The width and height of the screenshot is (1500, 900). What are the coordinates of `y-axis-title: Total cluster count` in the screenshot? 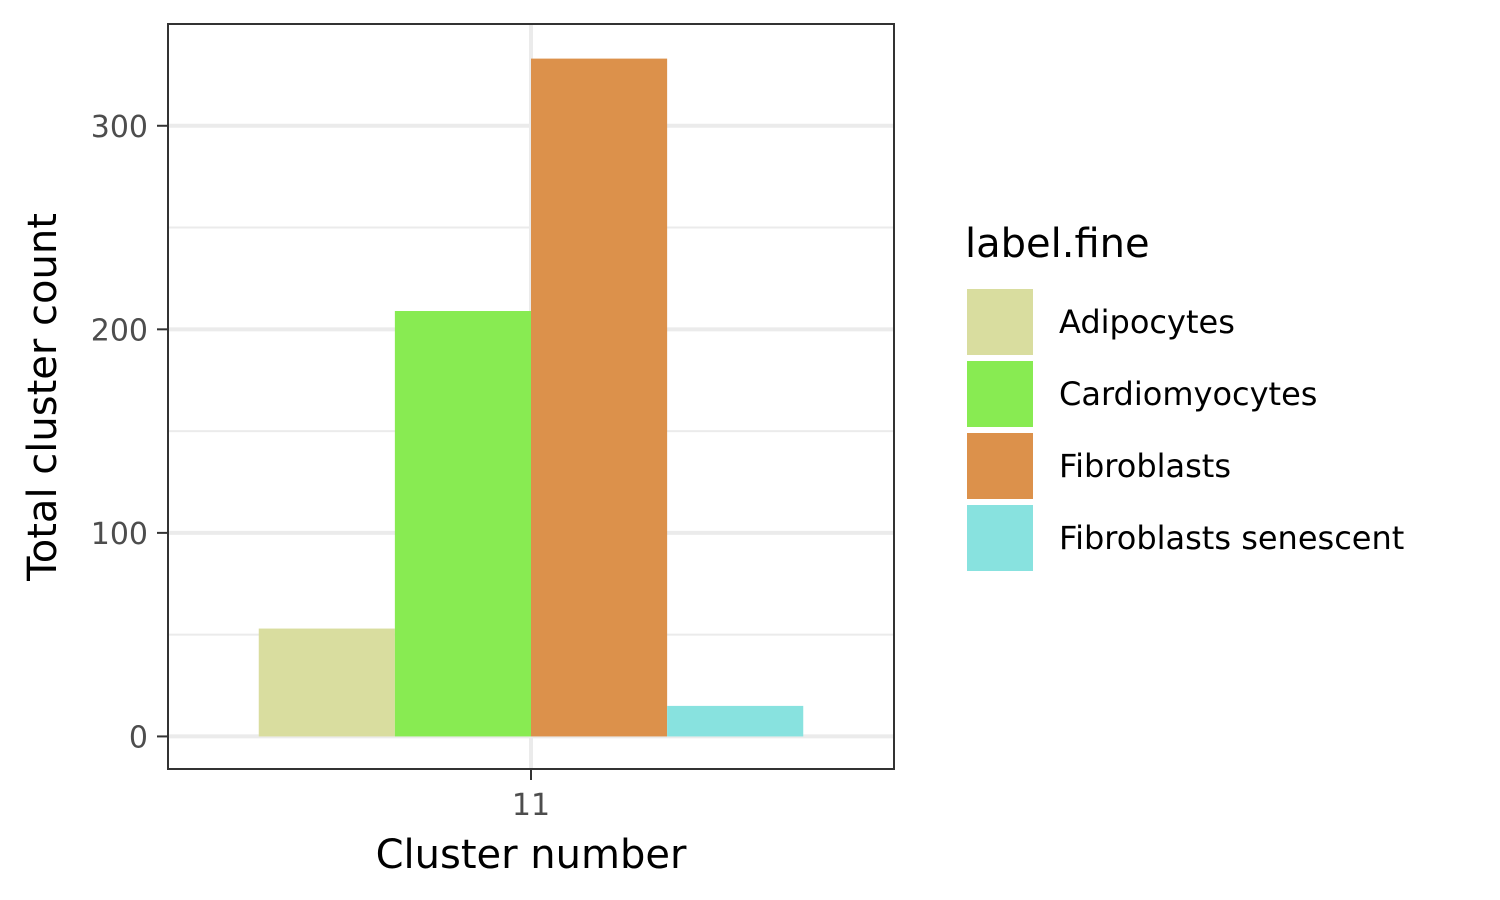 It's located at (43, 397).